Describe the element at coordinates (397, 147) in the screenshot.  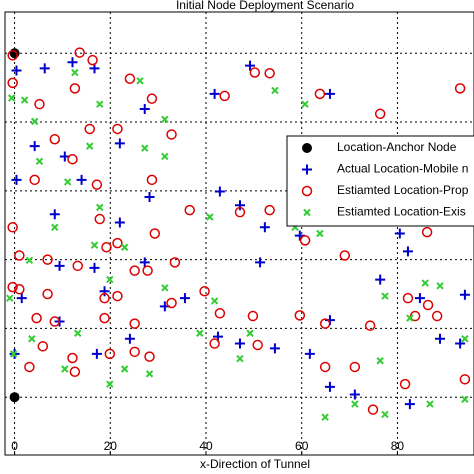
I see `legend-label: Location-Anchor Node` at that location.